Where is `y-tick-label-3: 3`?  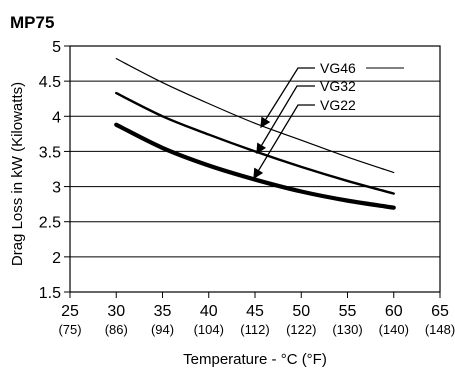 y-tick-label-3: 3 is located at coordinates (56, 188).